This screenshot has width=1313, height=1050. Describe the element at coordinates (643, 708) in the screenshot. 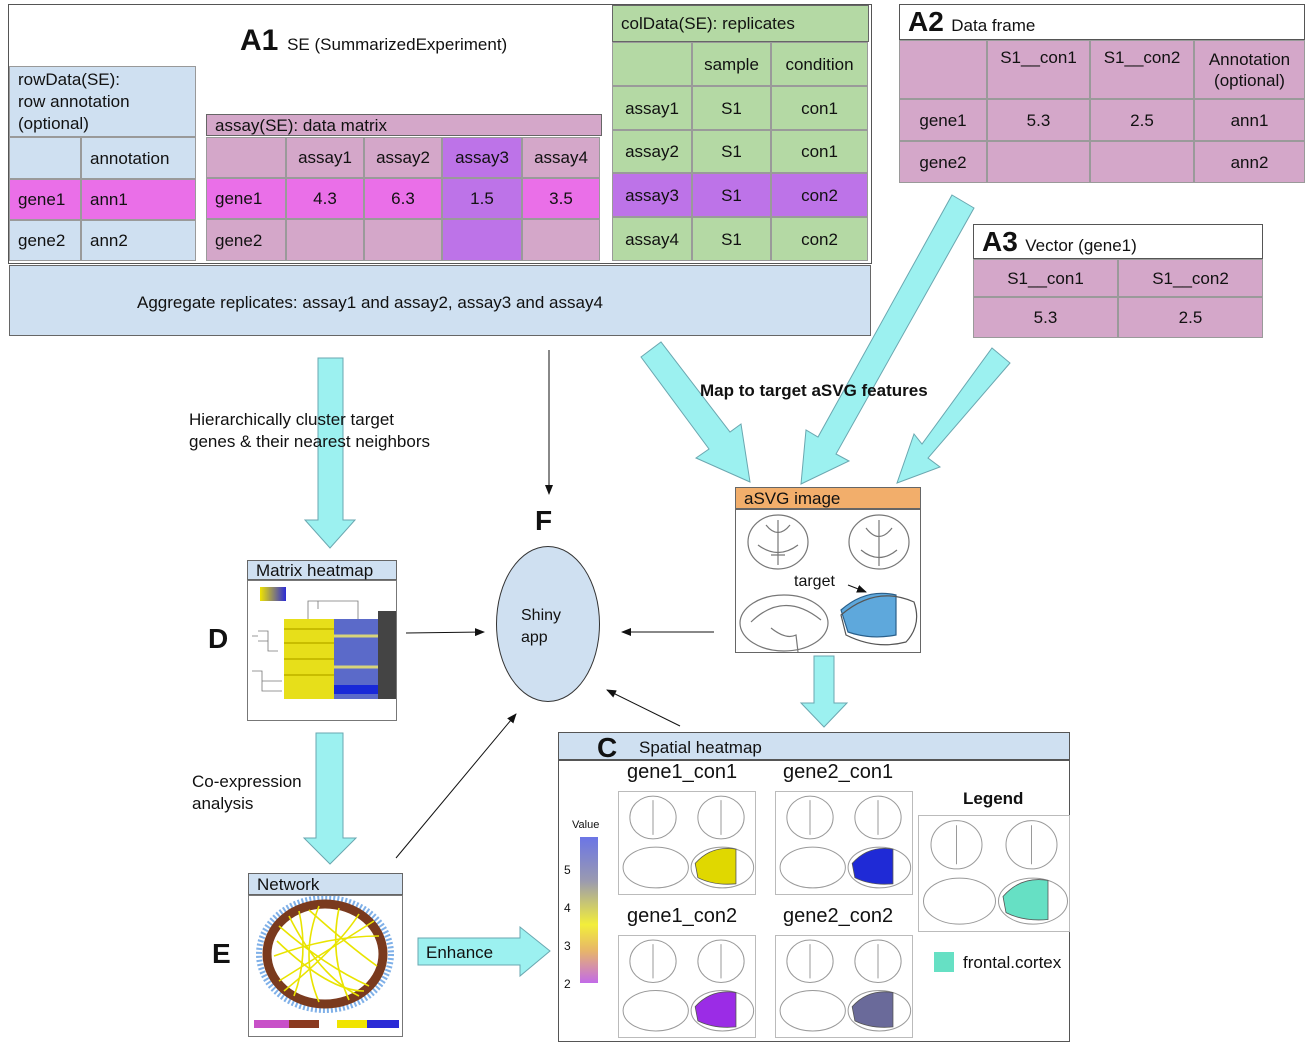

I see `line-spatial-to-shiny` at that location.